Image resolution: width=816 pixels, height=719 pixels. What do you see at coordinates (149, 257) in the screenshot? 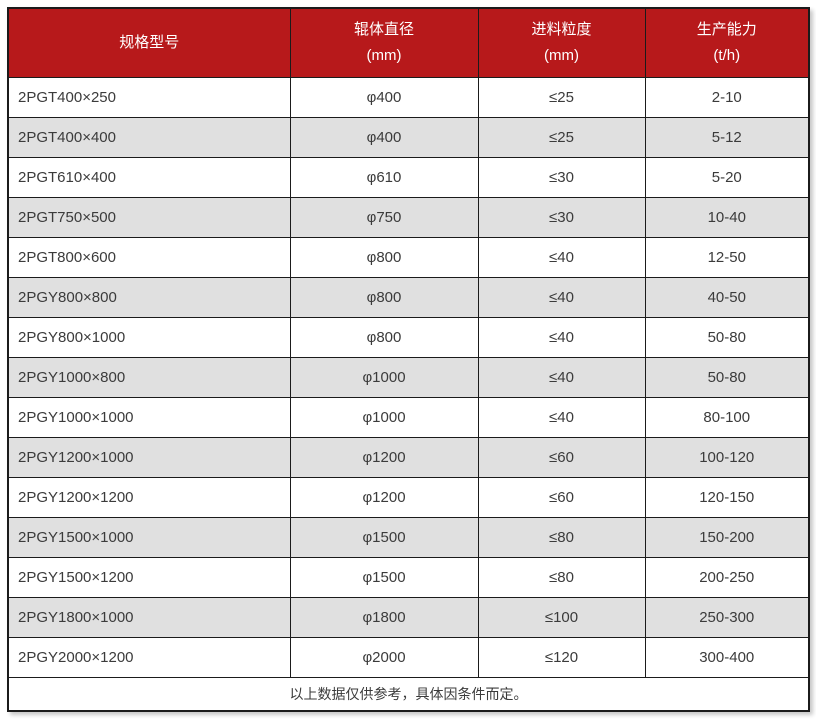
I see `model-cell: 2PGT800×600` at bounding box center [149, 257].